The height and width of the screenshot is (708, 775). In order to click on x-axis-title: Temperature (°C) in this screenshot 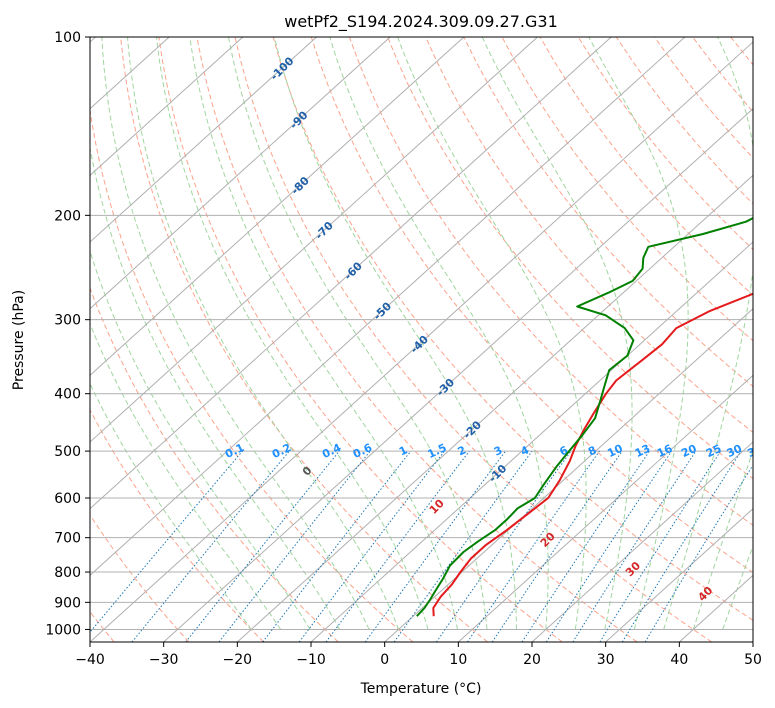, I will do `click(421, 689)`.